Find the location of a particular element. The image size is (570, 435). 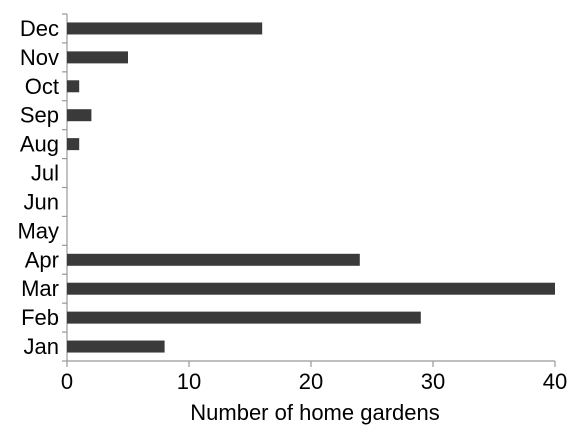

bar-nov is located at coordinates (97, 57).